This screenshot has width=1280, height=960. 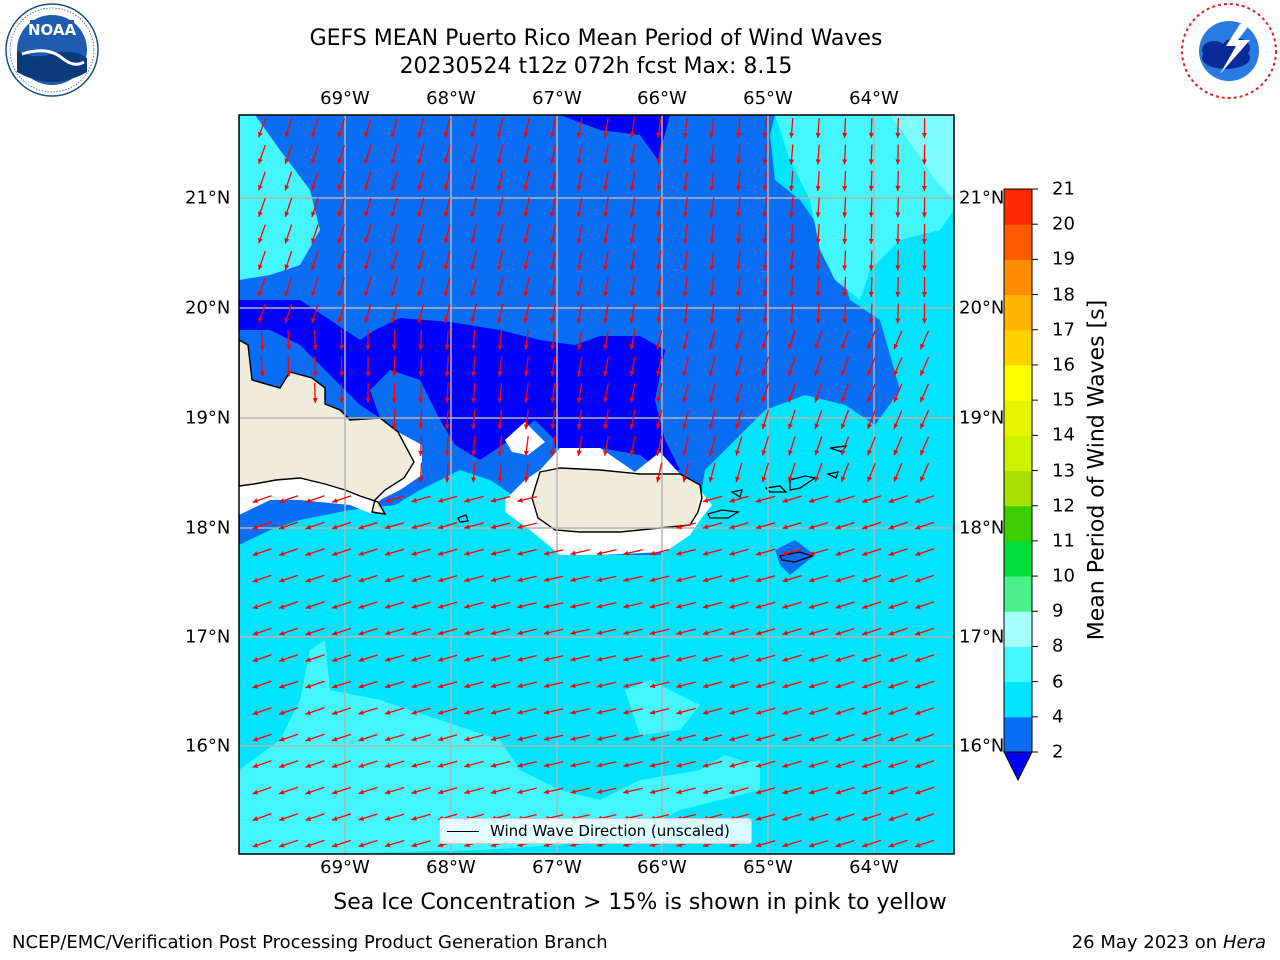 What do you see at coordinates (1058, 646) in the screenshot?
I see `colorbar-tick-label: 8` at bounding box center [1058, 646].